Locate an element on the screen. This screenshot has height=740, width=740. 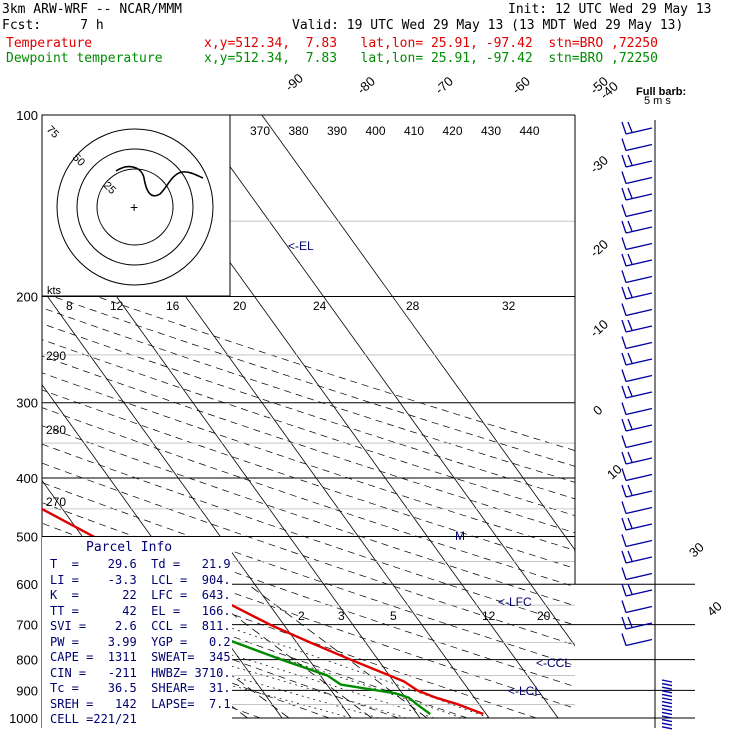
isotherm-label: -90 is located at coordinates (294, 83).